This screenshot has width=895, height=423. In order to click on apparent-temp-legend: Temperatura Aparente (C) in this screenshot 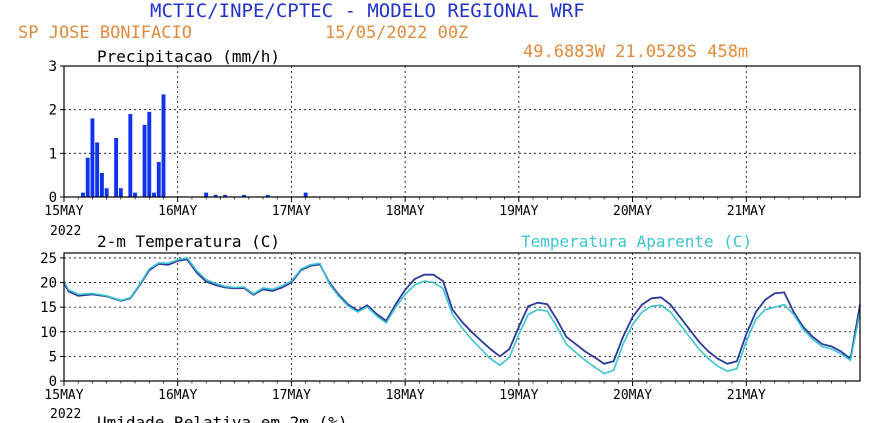, I will do `click(636, 241)`.